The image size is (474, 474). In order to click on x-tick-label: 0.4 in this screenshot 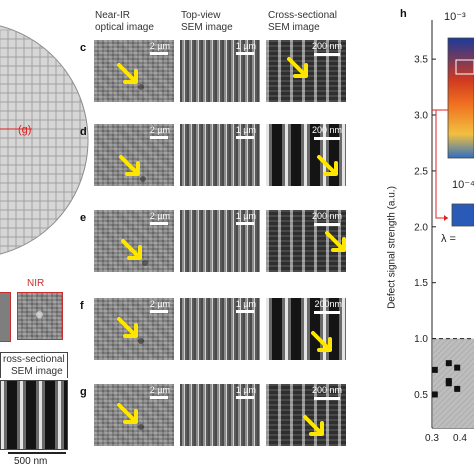, I will do `click(460, 438)`.